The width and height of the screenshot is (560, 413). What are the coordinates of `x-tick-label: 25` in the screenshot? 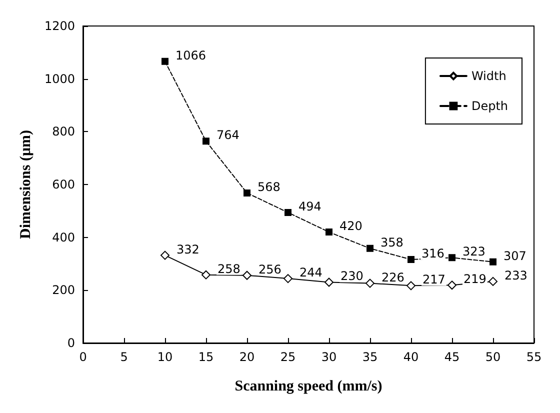 It's located at (288, 357).